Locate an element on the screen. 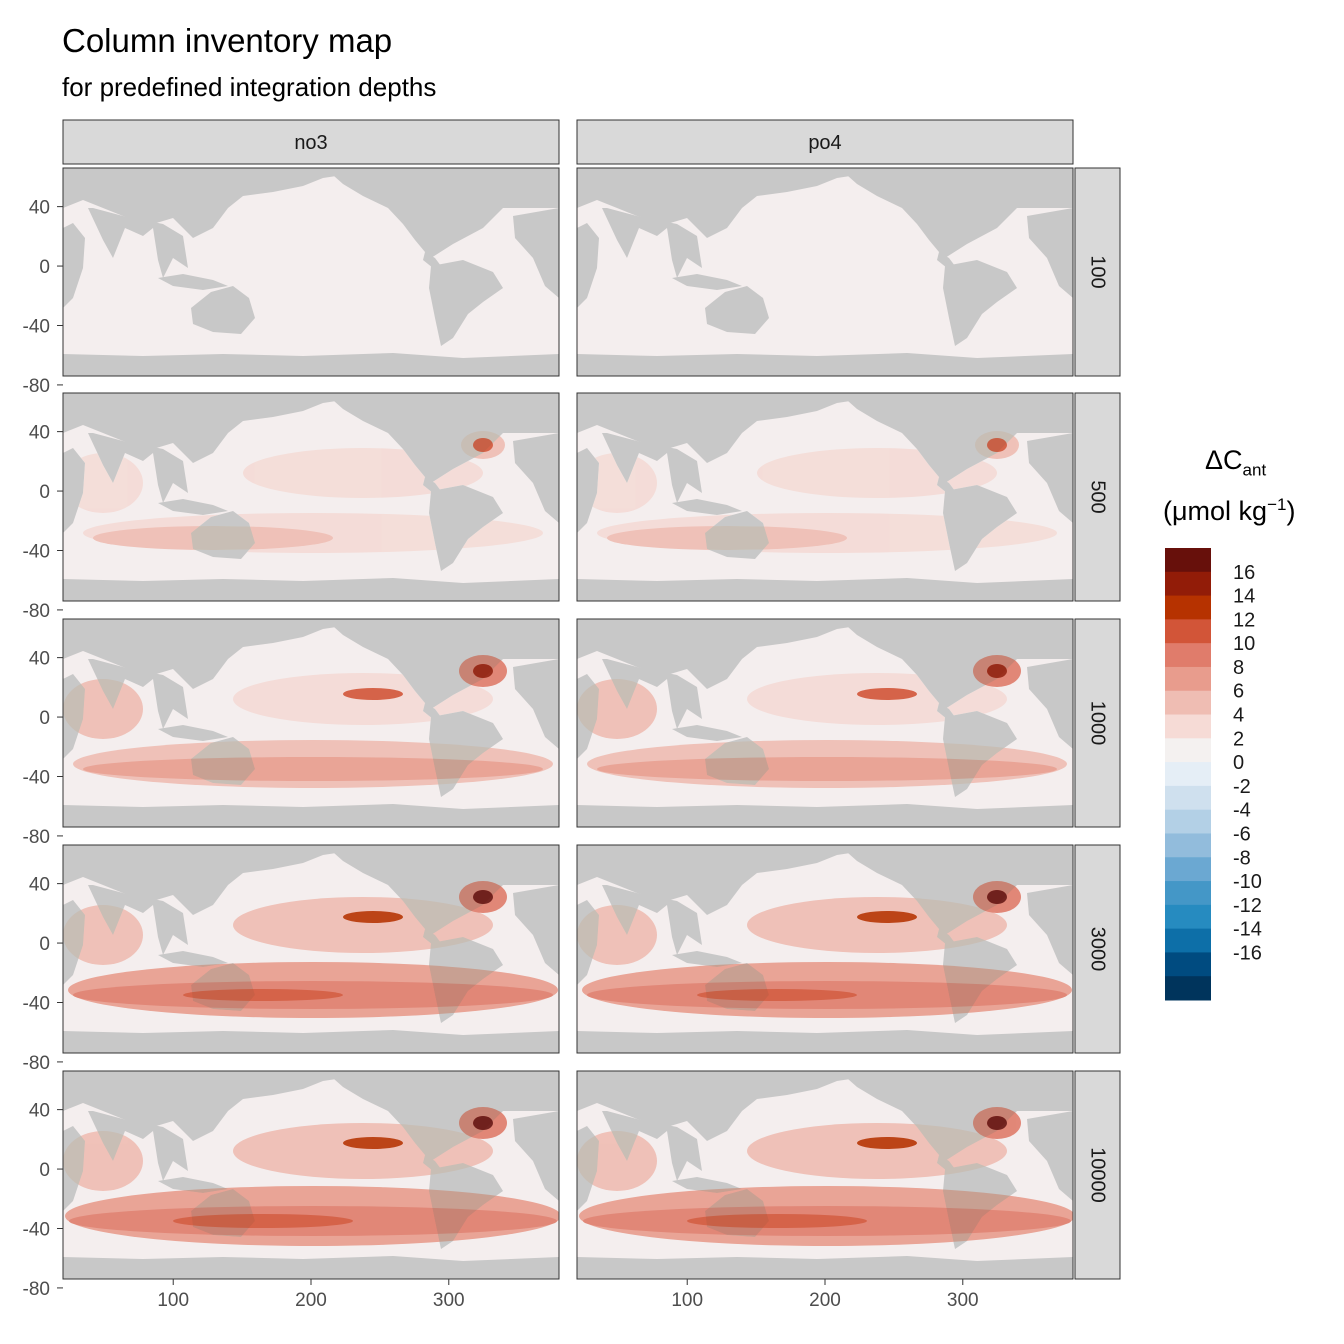 This screenshot has width=1344, height=1344. row-label-10000: 10000 is located at coordinates (1098, 1175).